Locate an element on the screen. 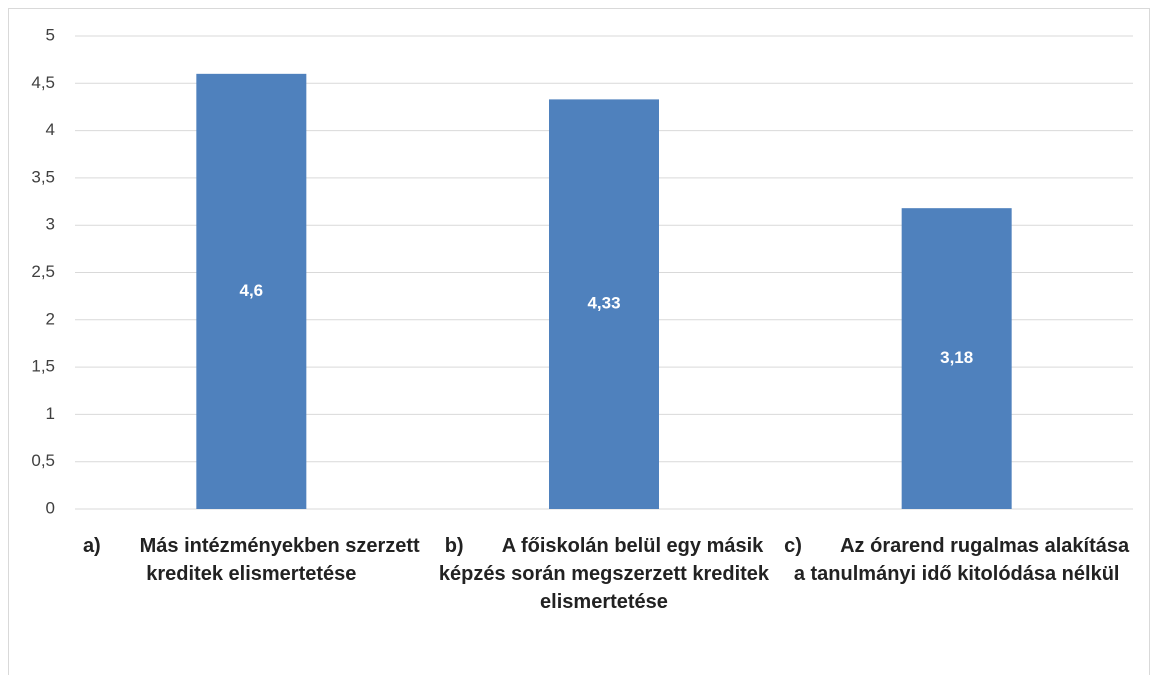  y-tick-label: 0,5 is located at coordinates (43, 460).